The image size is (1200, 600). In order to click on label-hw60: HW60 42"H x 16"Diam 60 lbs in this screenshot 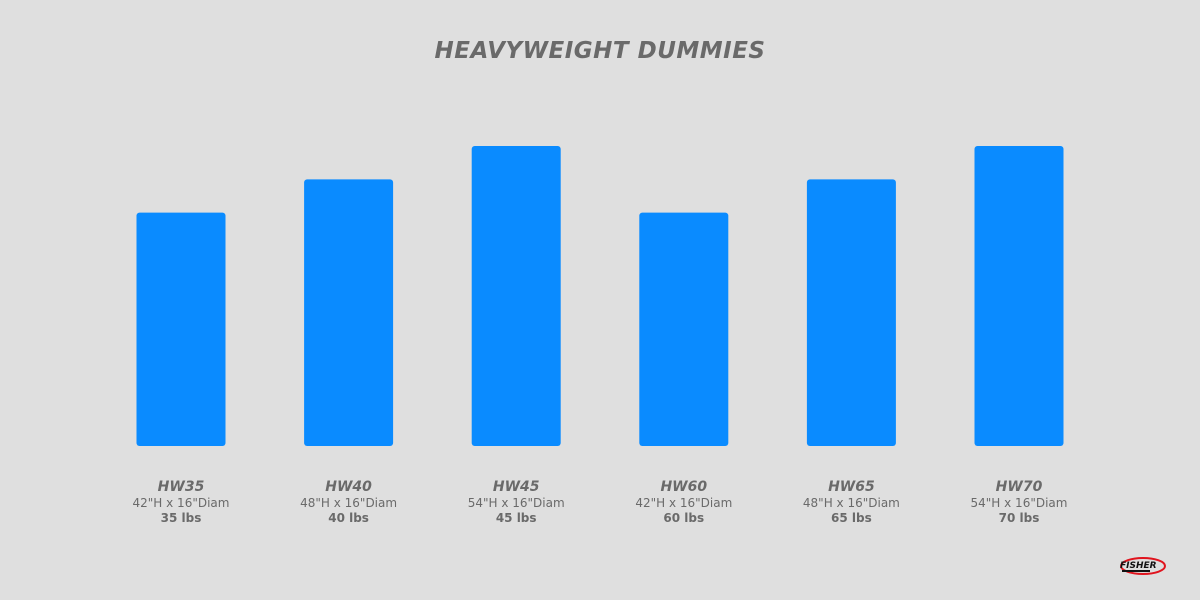, I will do `click(684, 502)`.